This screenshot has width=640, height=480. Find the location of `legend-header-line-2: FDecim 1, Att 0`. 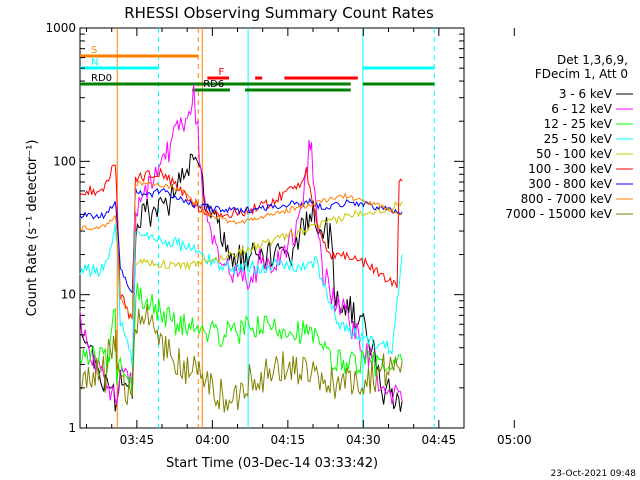

legend-header-line-2: FDecim 1, Att 0 is located at coordinates (581, 74).